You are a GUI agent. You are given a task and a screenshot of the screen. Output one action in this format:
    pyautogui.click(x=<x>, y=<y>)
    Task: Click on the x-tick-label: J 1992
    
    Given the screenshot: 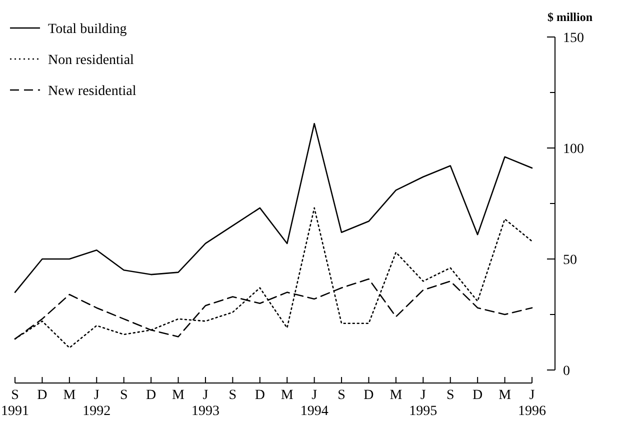 What is the action you would take?
    pyautogui.click(x=96, y=403)
    